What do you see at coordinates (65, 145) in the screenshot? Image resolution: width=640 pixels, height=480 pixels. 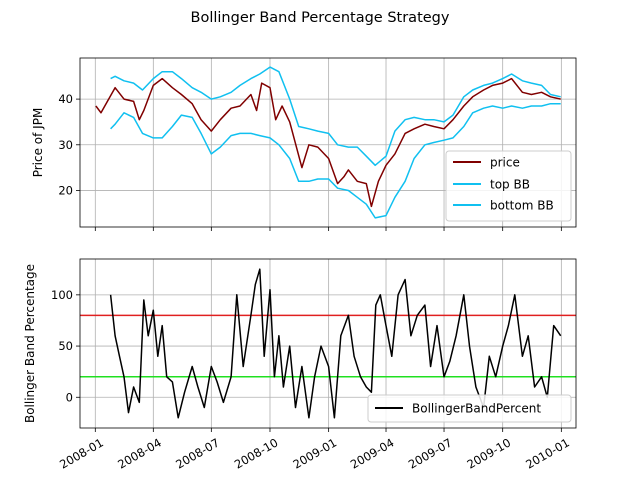 I see `y-tick-label: 30` at bounding box center [65, 145].